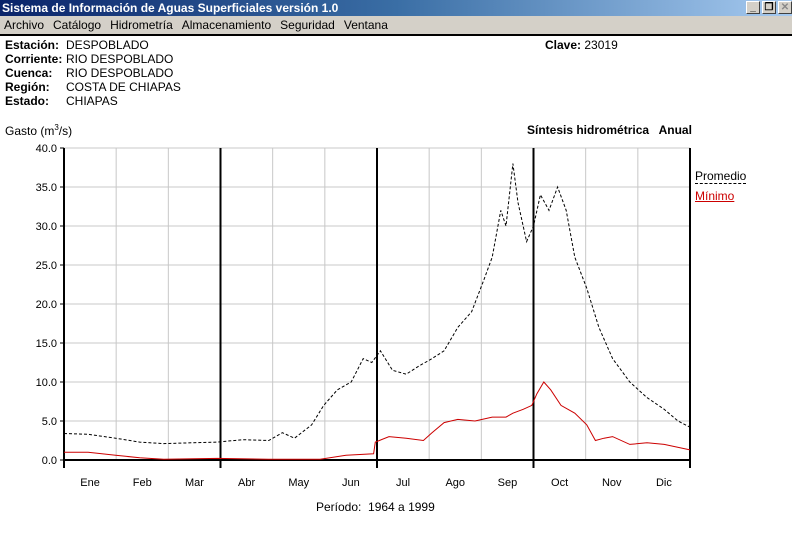 This screenshot has width=792, height=543. What do you see at coordinates (141, 25) in the screenshot?
I see `menu-hidrometria: Hidrometría` at bounding box center [141, 25].